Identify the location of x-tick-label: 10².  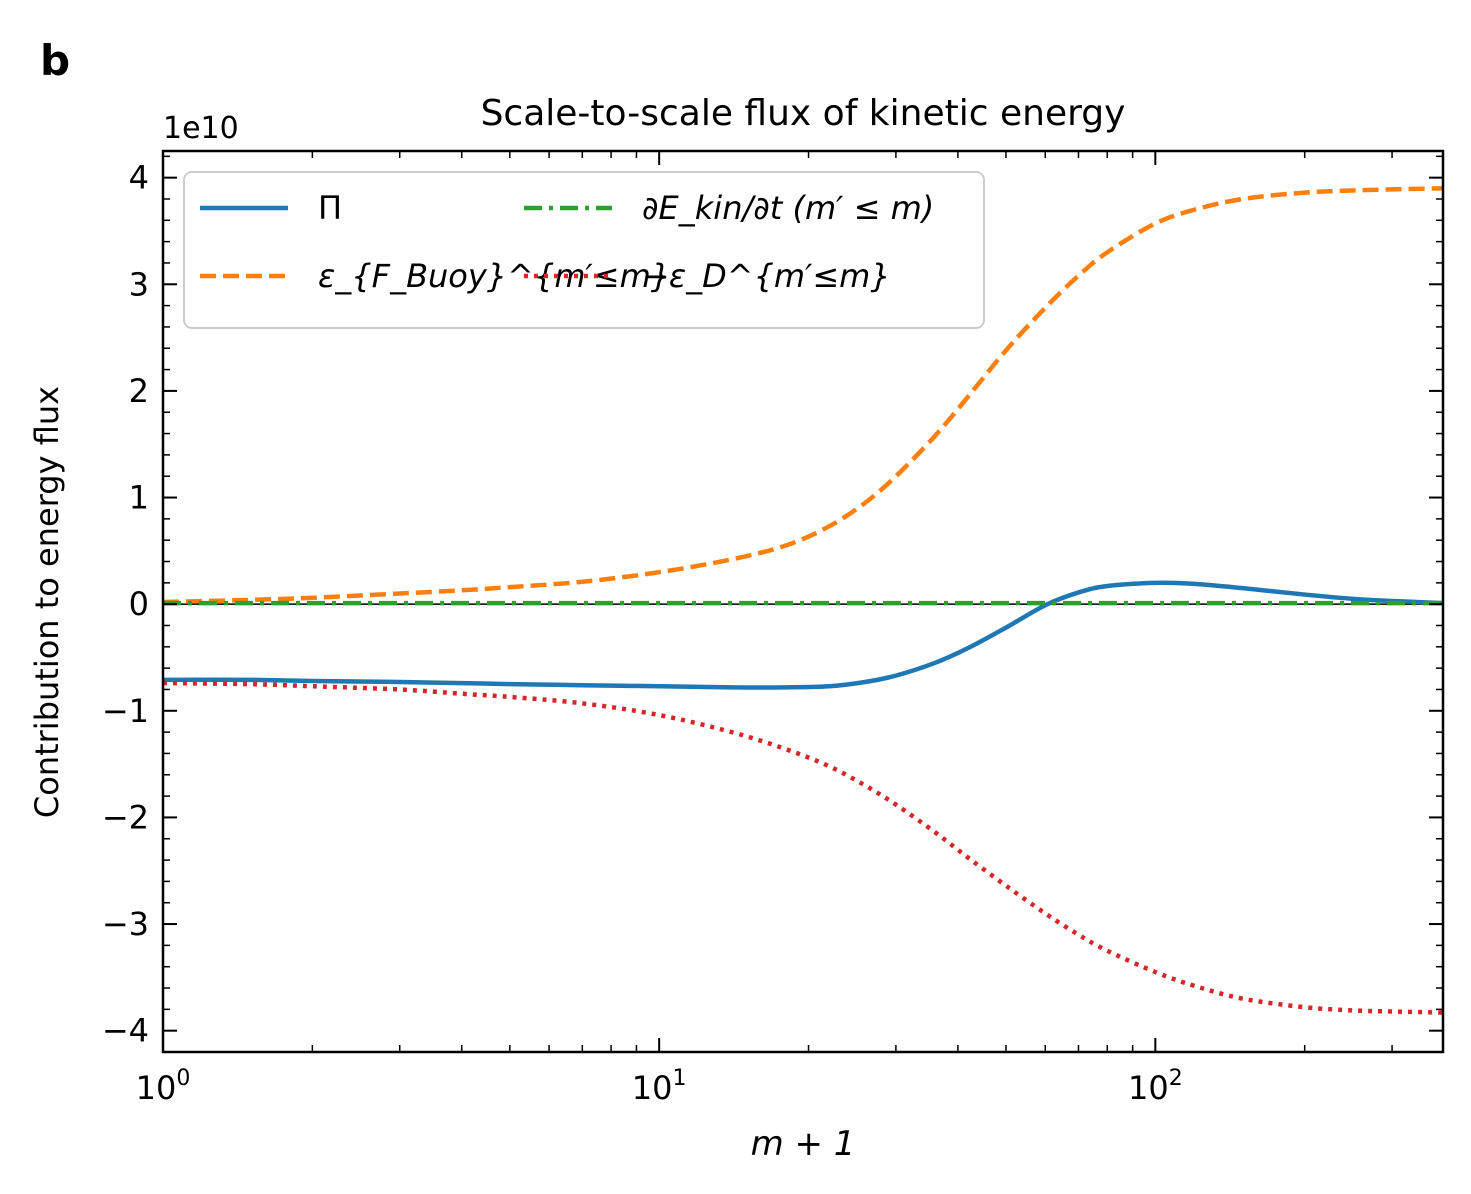
(1155, 1086).